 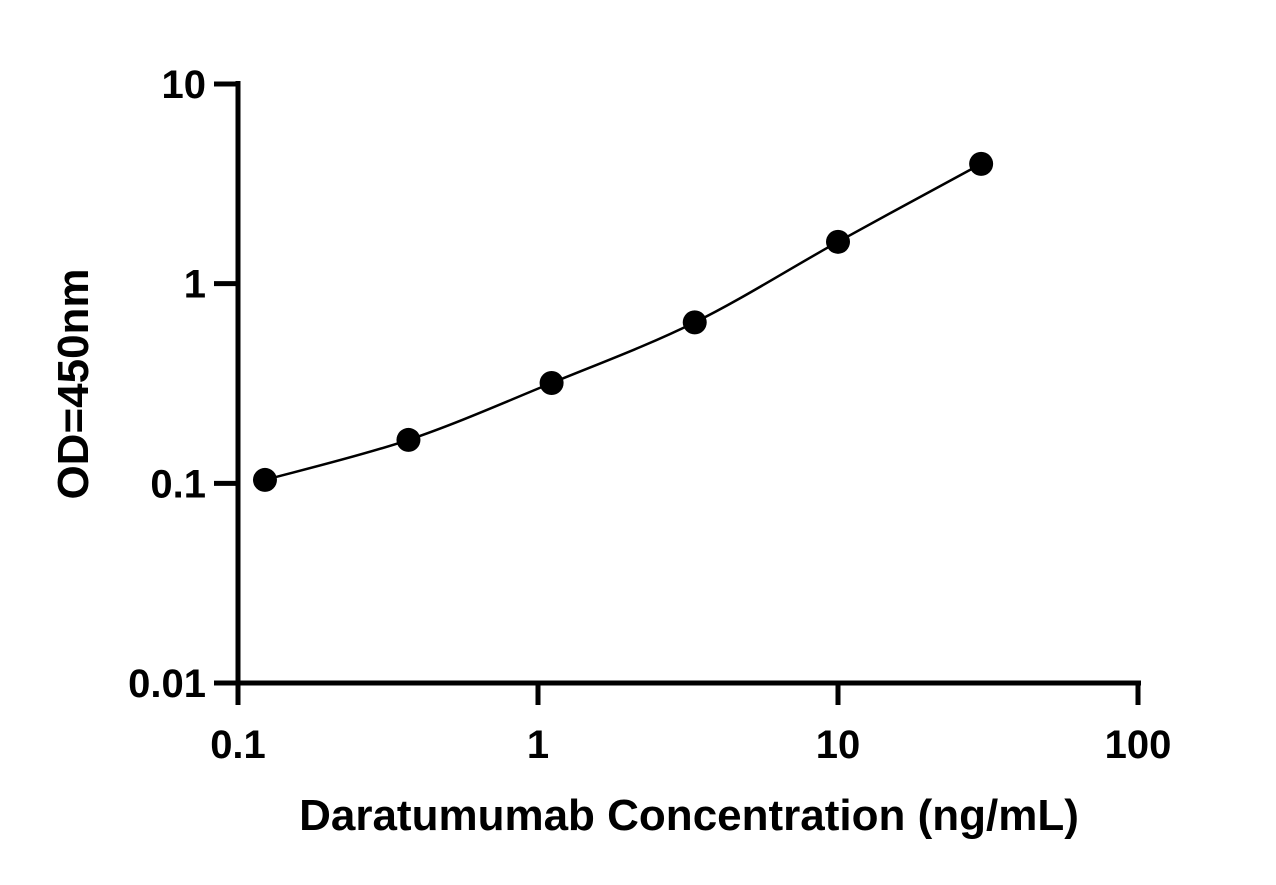 What do you see at coordinates (238, 745) in the screenshot?
I see `x-tick-label: 0.1` at bounding box center [238, 745].